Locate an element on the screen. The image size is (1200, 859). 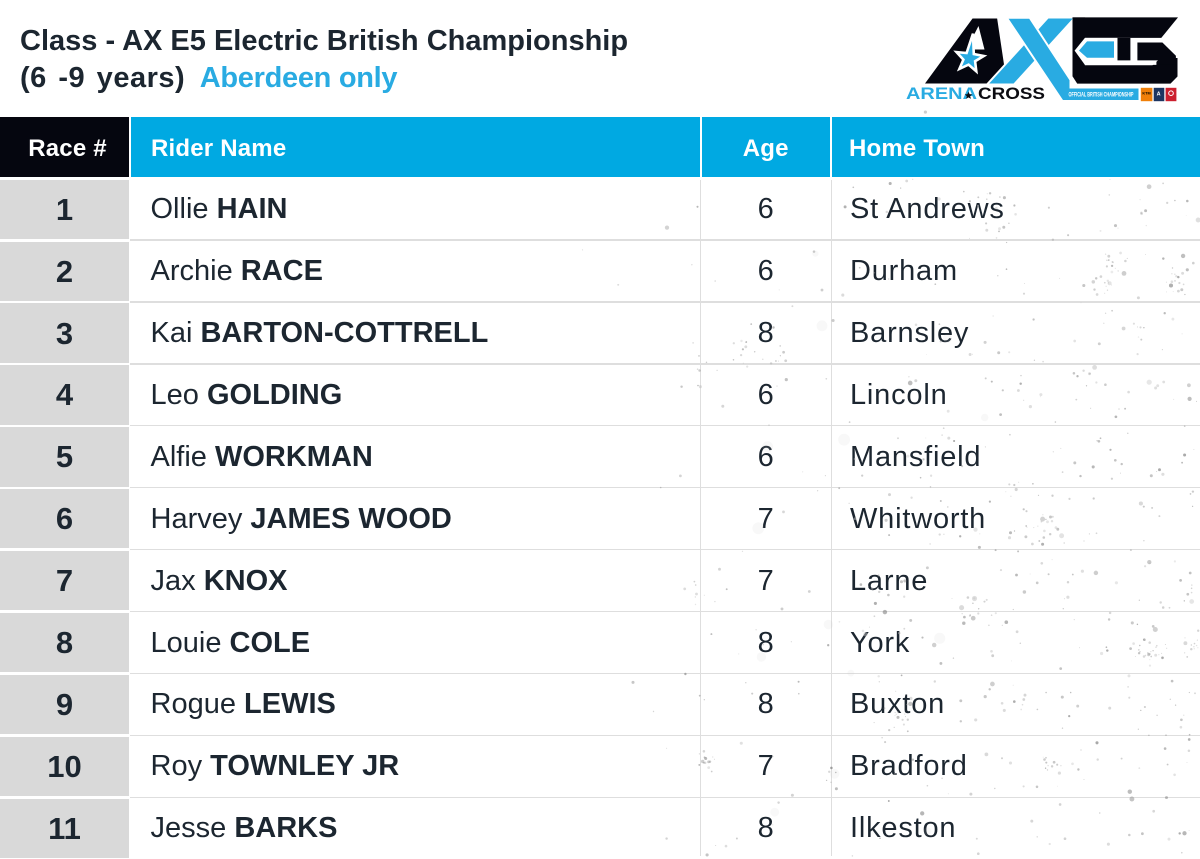
svg-text: OFFICIAL BRITISH CHAMPIONSHIP is located at coordinates (1101, 96).